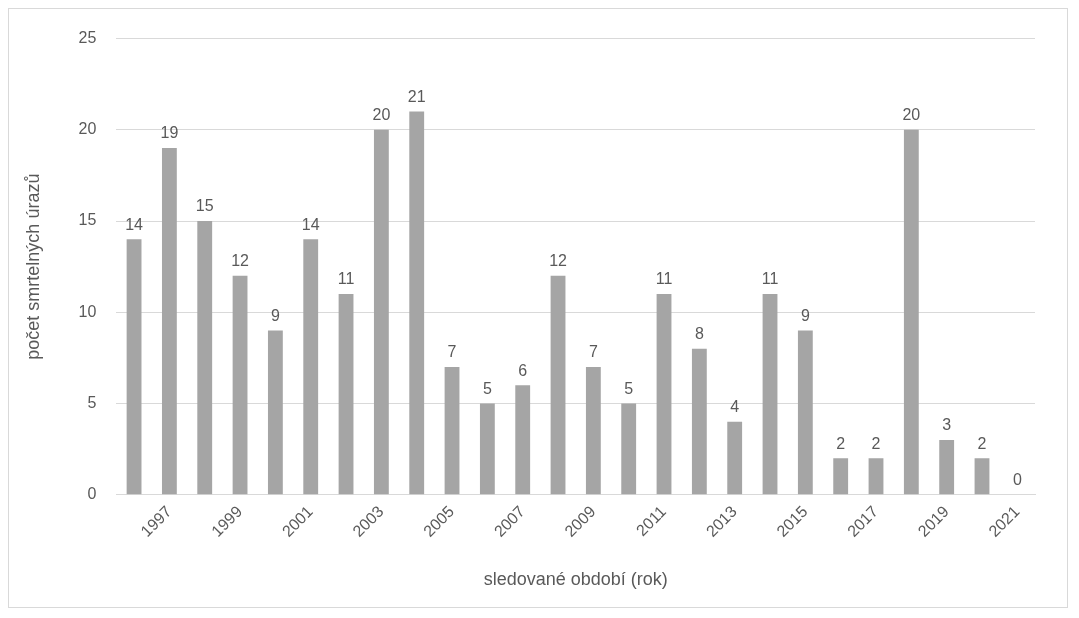 Image resolution: width=1079 pixels, height=618 pixels. I want to click on x-axis-title: sledované období (rok), so click(575, 579).